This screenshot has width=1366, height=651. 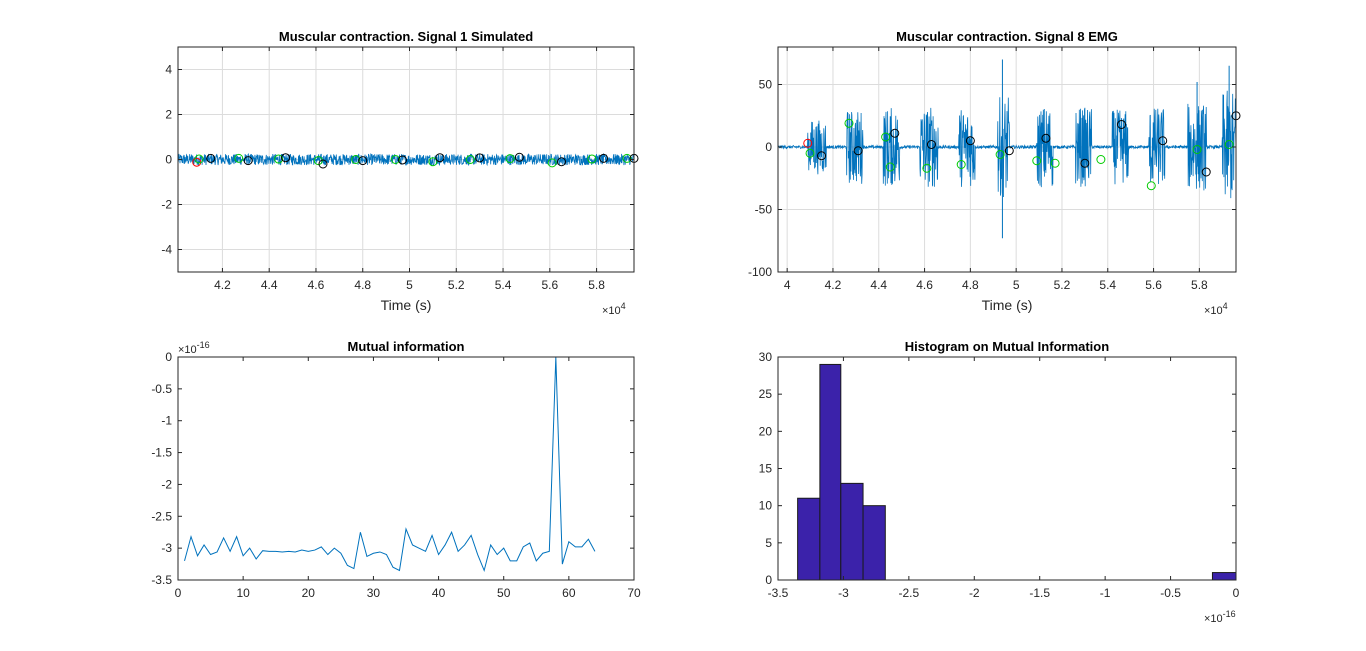 What do you see at coordinates (787, 285) in the screenshot?
I see `x-tick-label: 4` at bounding box center [787, 285].